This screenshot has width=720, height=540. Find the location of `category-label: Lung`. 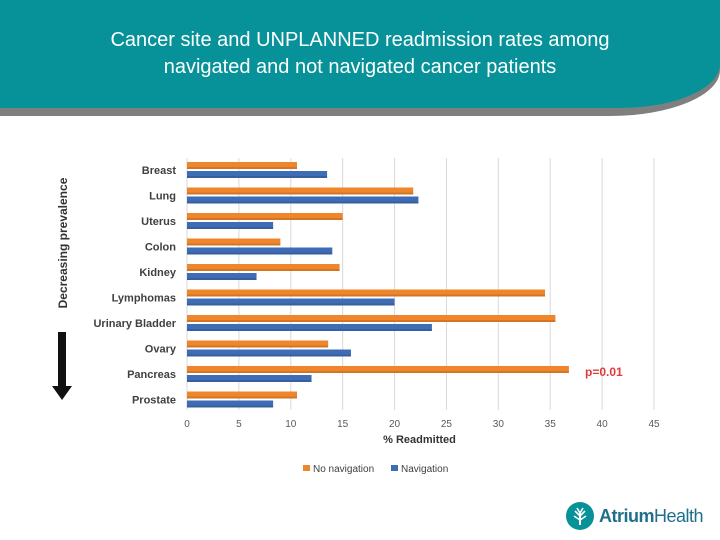

category-label: Lung is located at coordinates (162, 197).